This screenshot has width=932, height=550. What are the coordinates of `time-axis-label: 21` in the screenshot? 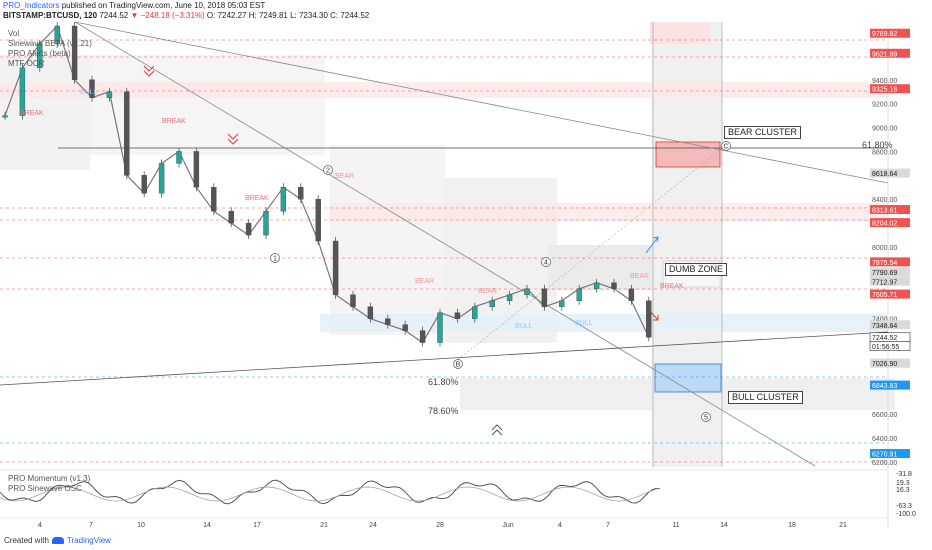 It's located at (324, 525).